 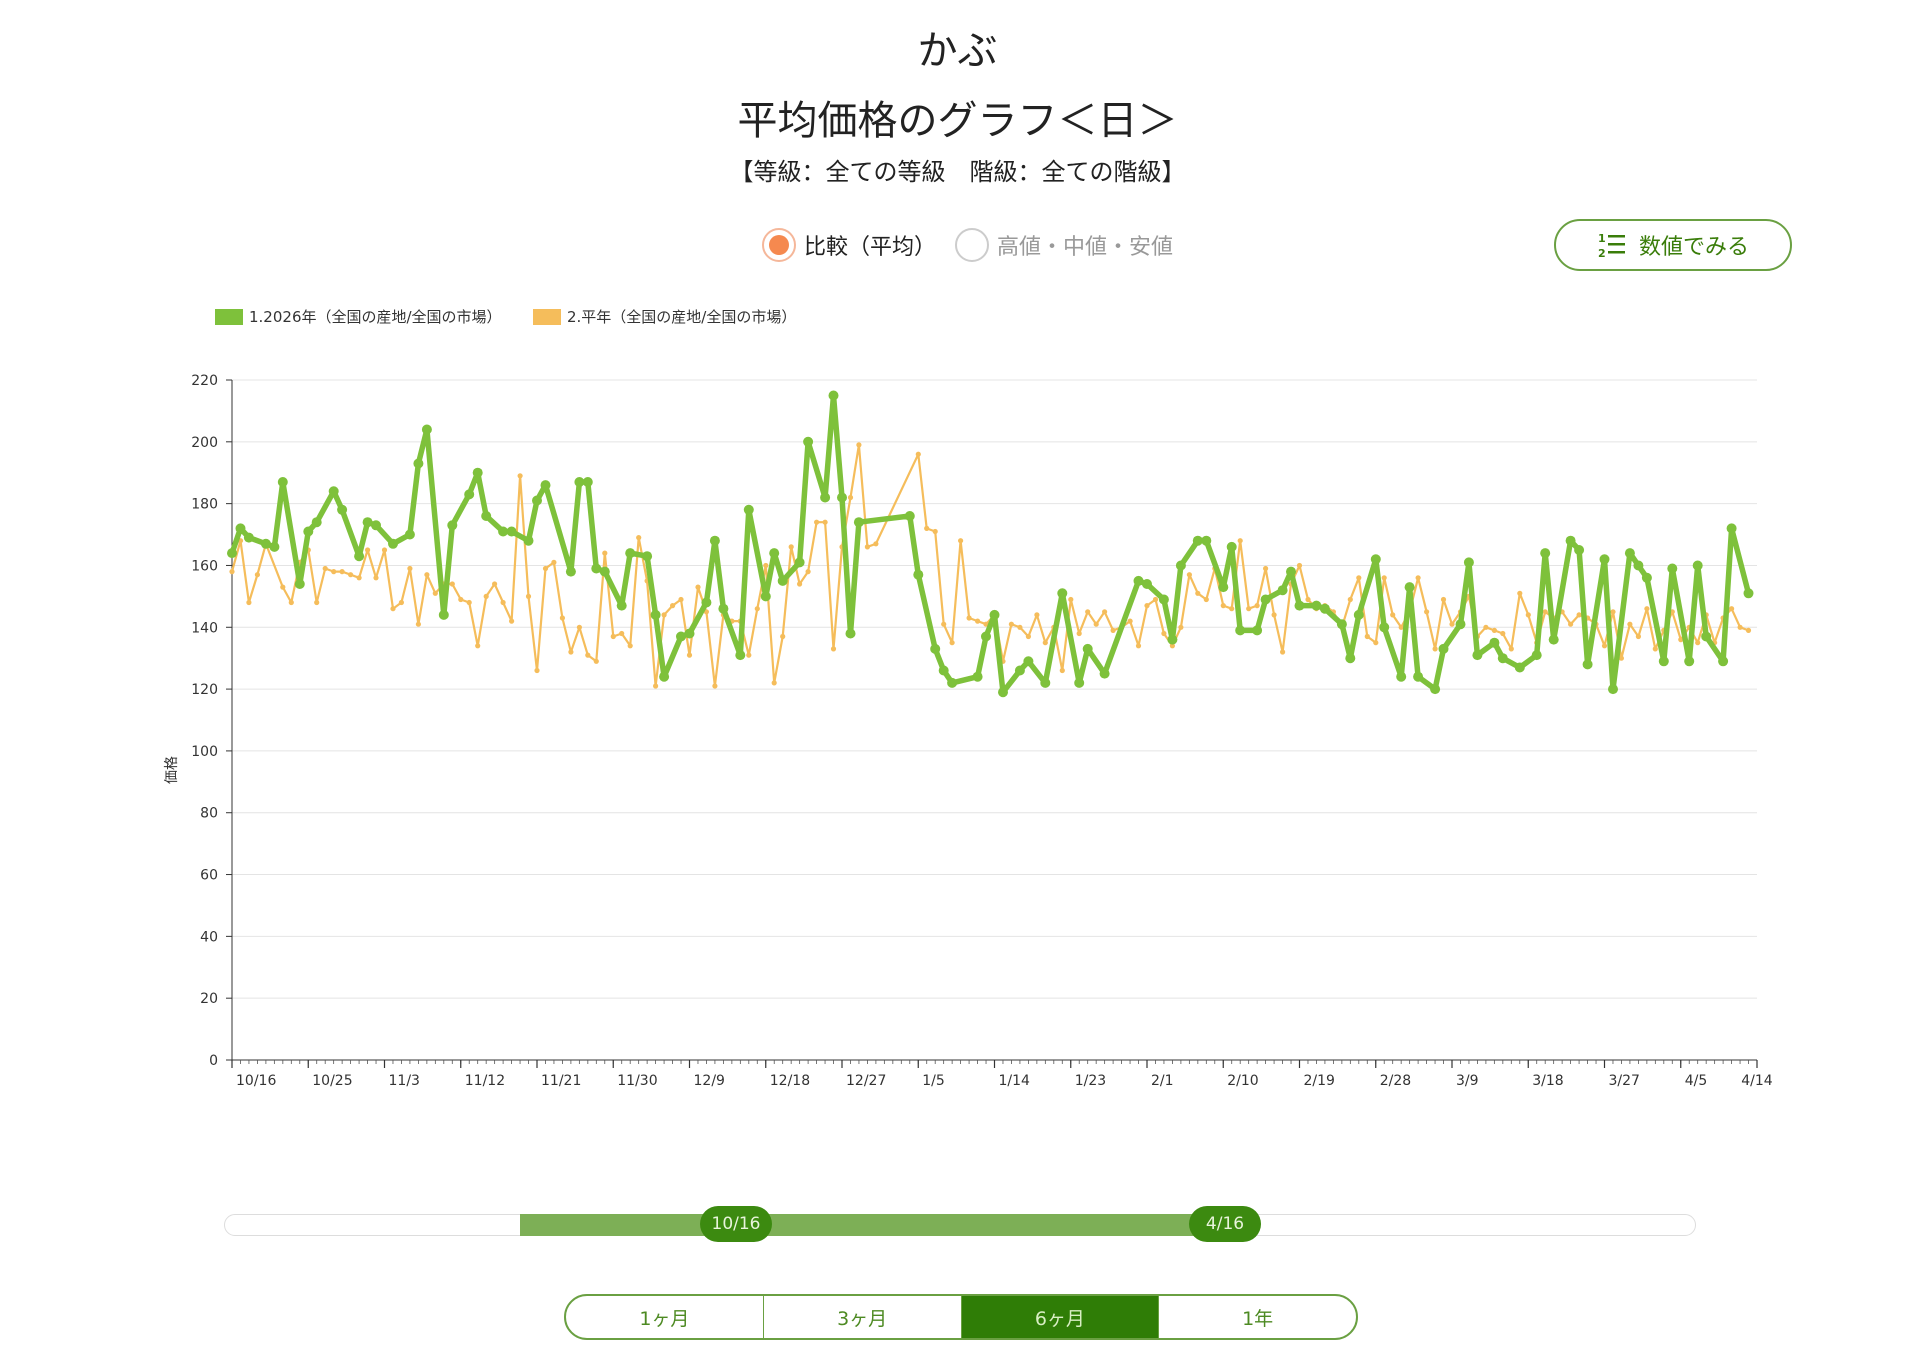 I want to click on x-tick-label: 2/1, so click(x=1162, y=1081).